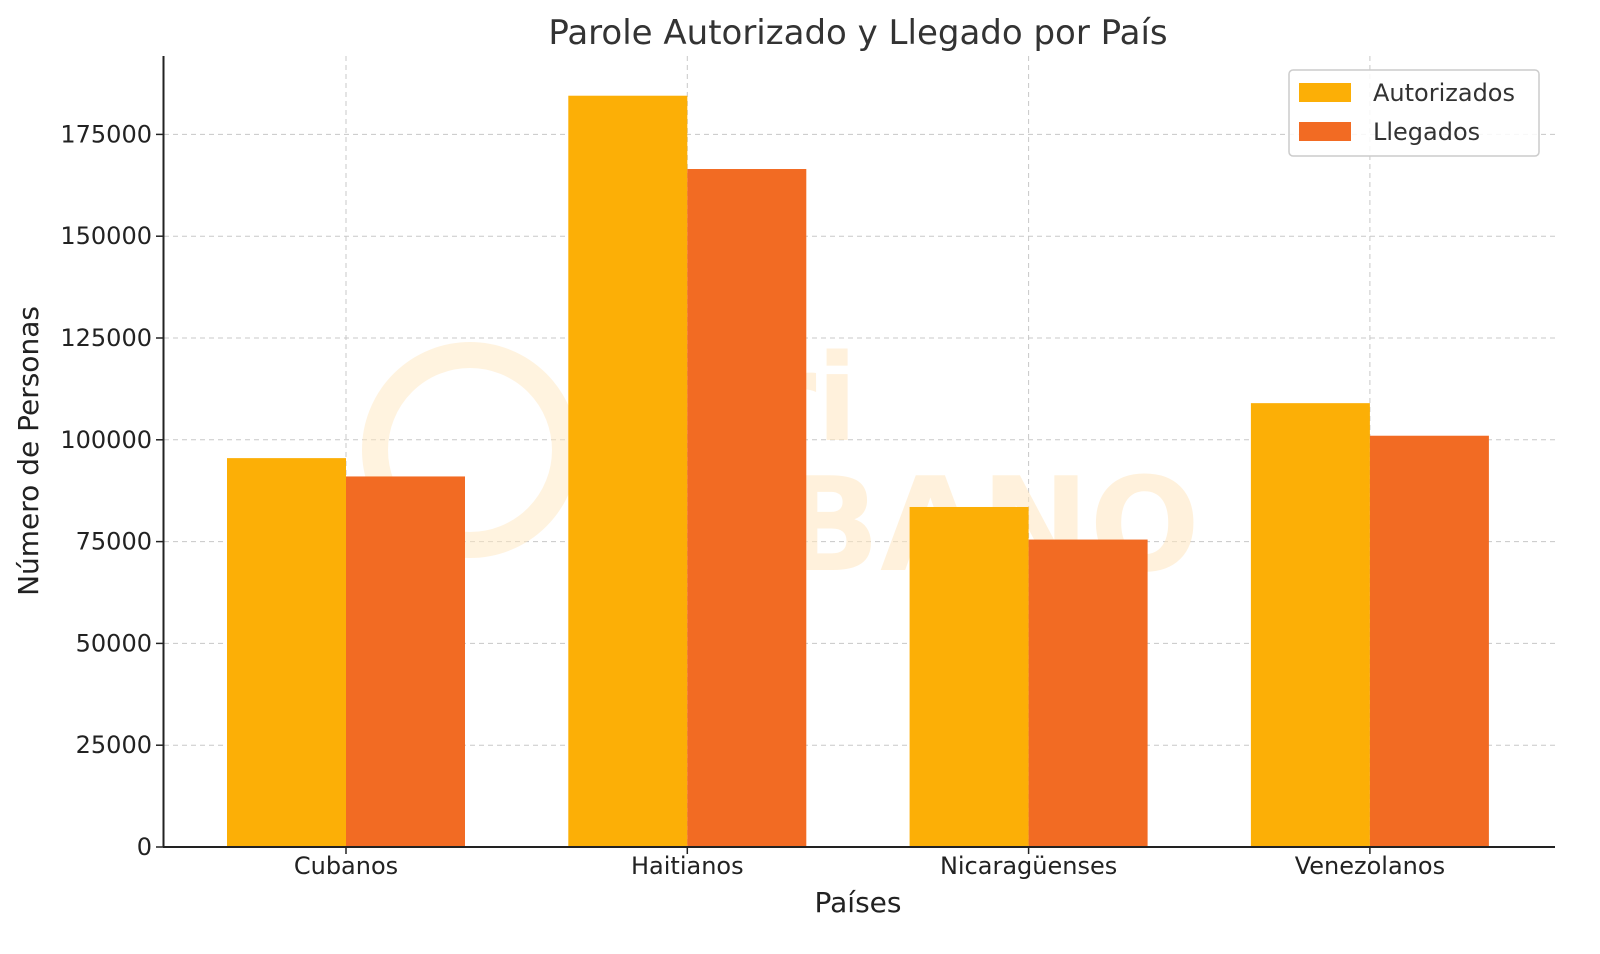 The image size is (1600, 954). What do you see at coordinates (969, 676) in the screenshot?
I see `bar-autorizados-nicaragüenses` at bounding box center [969, 676].